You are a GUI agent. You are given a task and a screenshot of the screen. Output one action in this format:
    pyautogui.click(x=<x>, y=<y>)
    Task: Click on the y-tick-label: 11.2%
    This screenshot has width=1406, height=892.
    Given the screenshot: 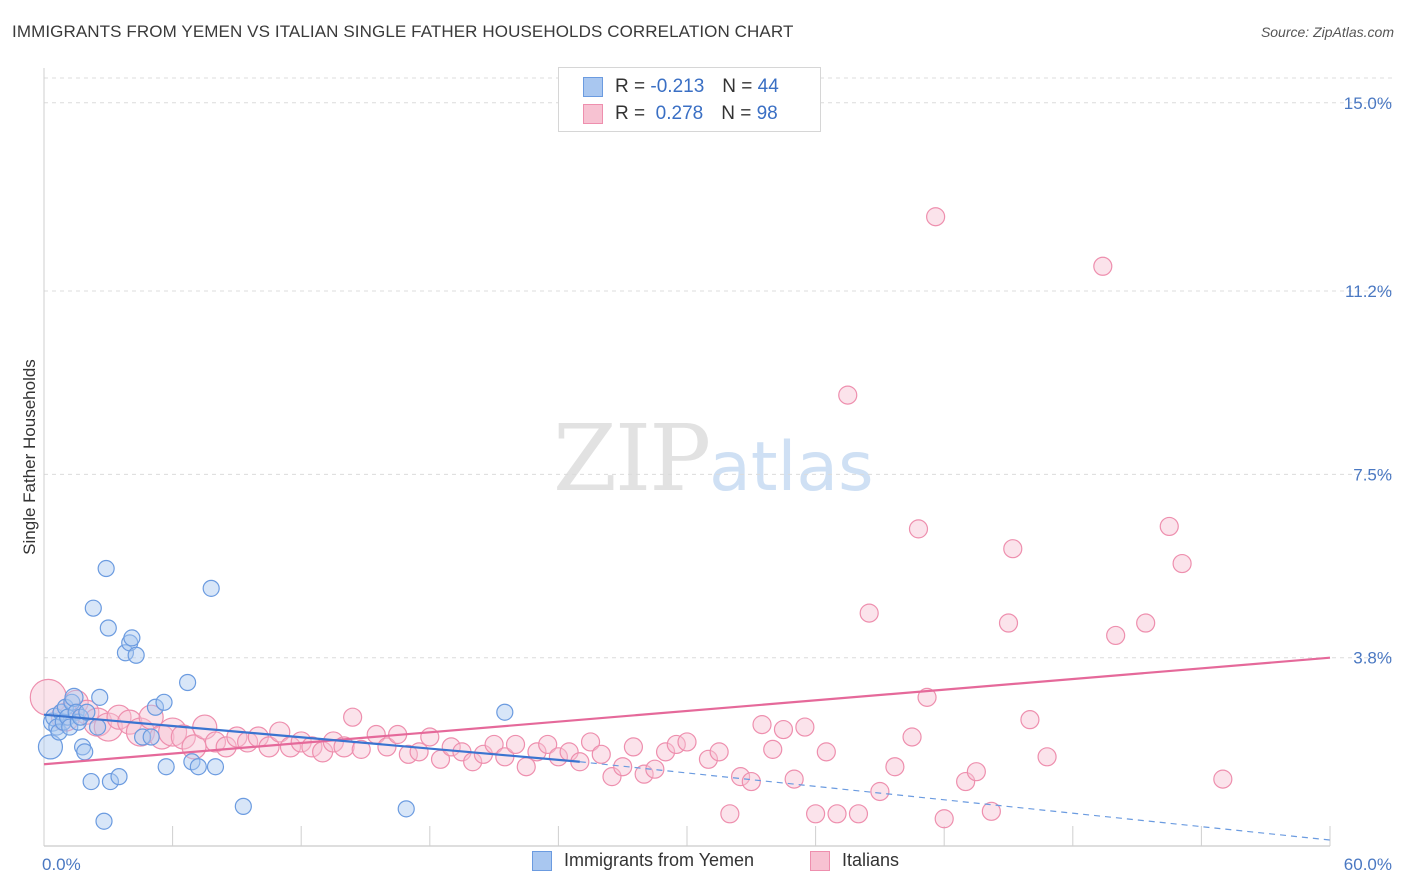 What is the action you would take?
    pyautogui.click(x=1368, y=291)
    